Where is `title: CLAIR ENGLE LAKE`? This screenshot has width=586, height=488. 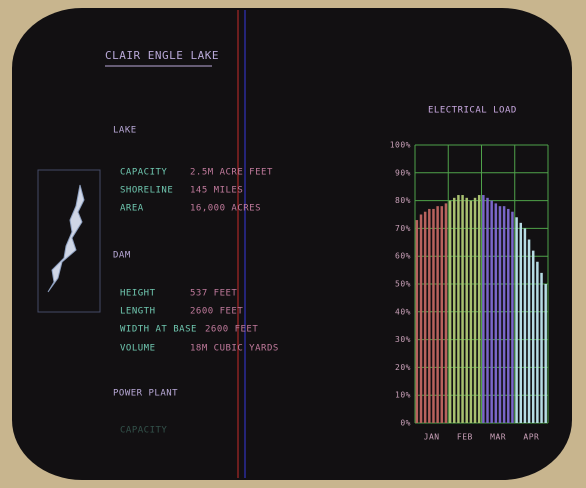
title: CLAIR ENGLE LAKE is located at coordinates (162, 55).